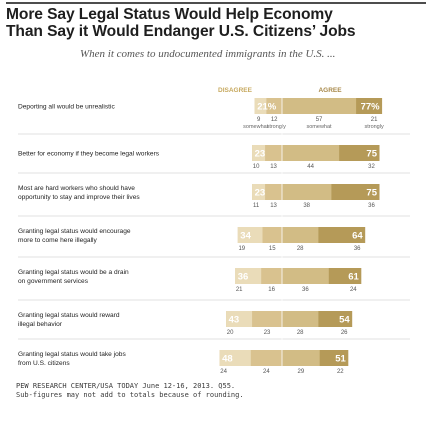 The image size is (432, 427). I want to click on disagree-strongly-value: 15, so click(272, 249).